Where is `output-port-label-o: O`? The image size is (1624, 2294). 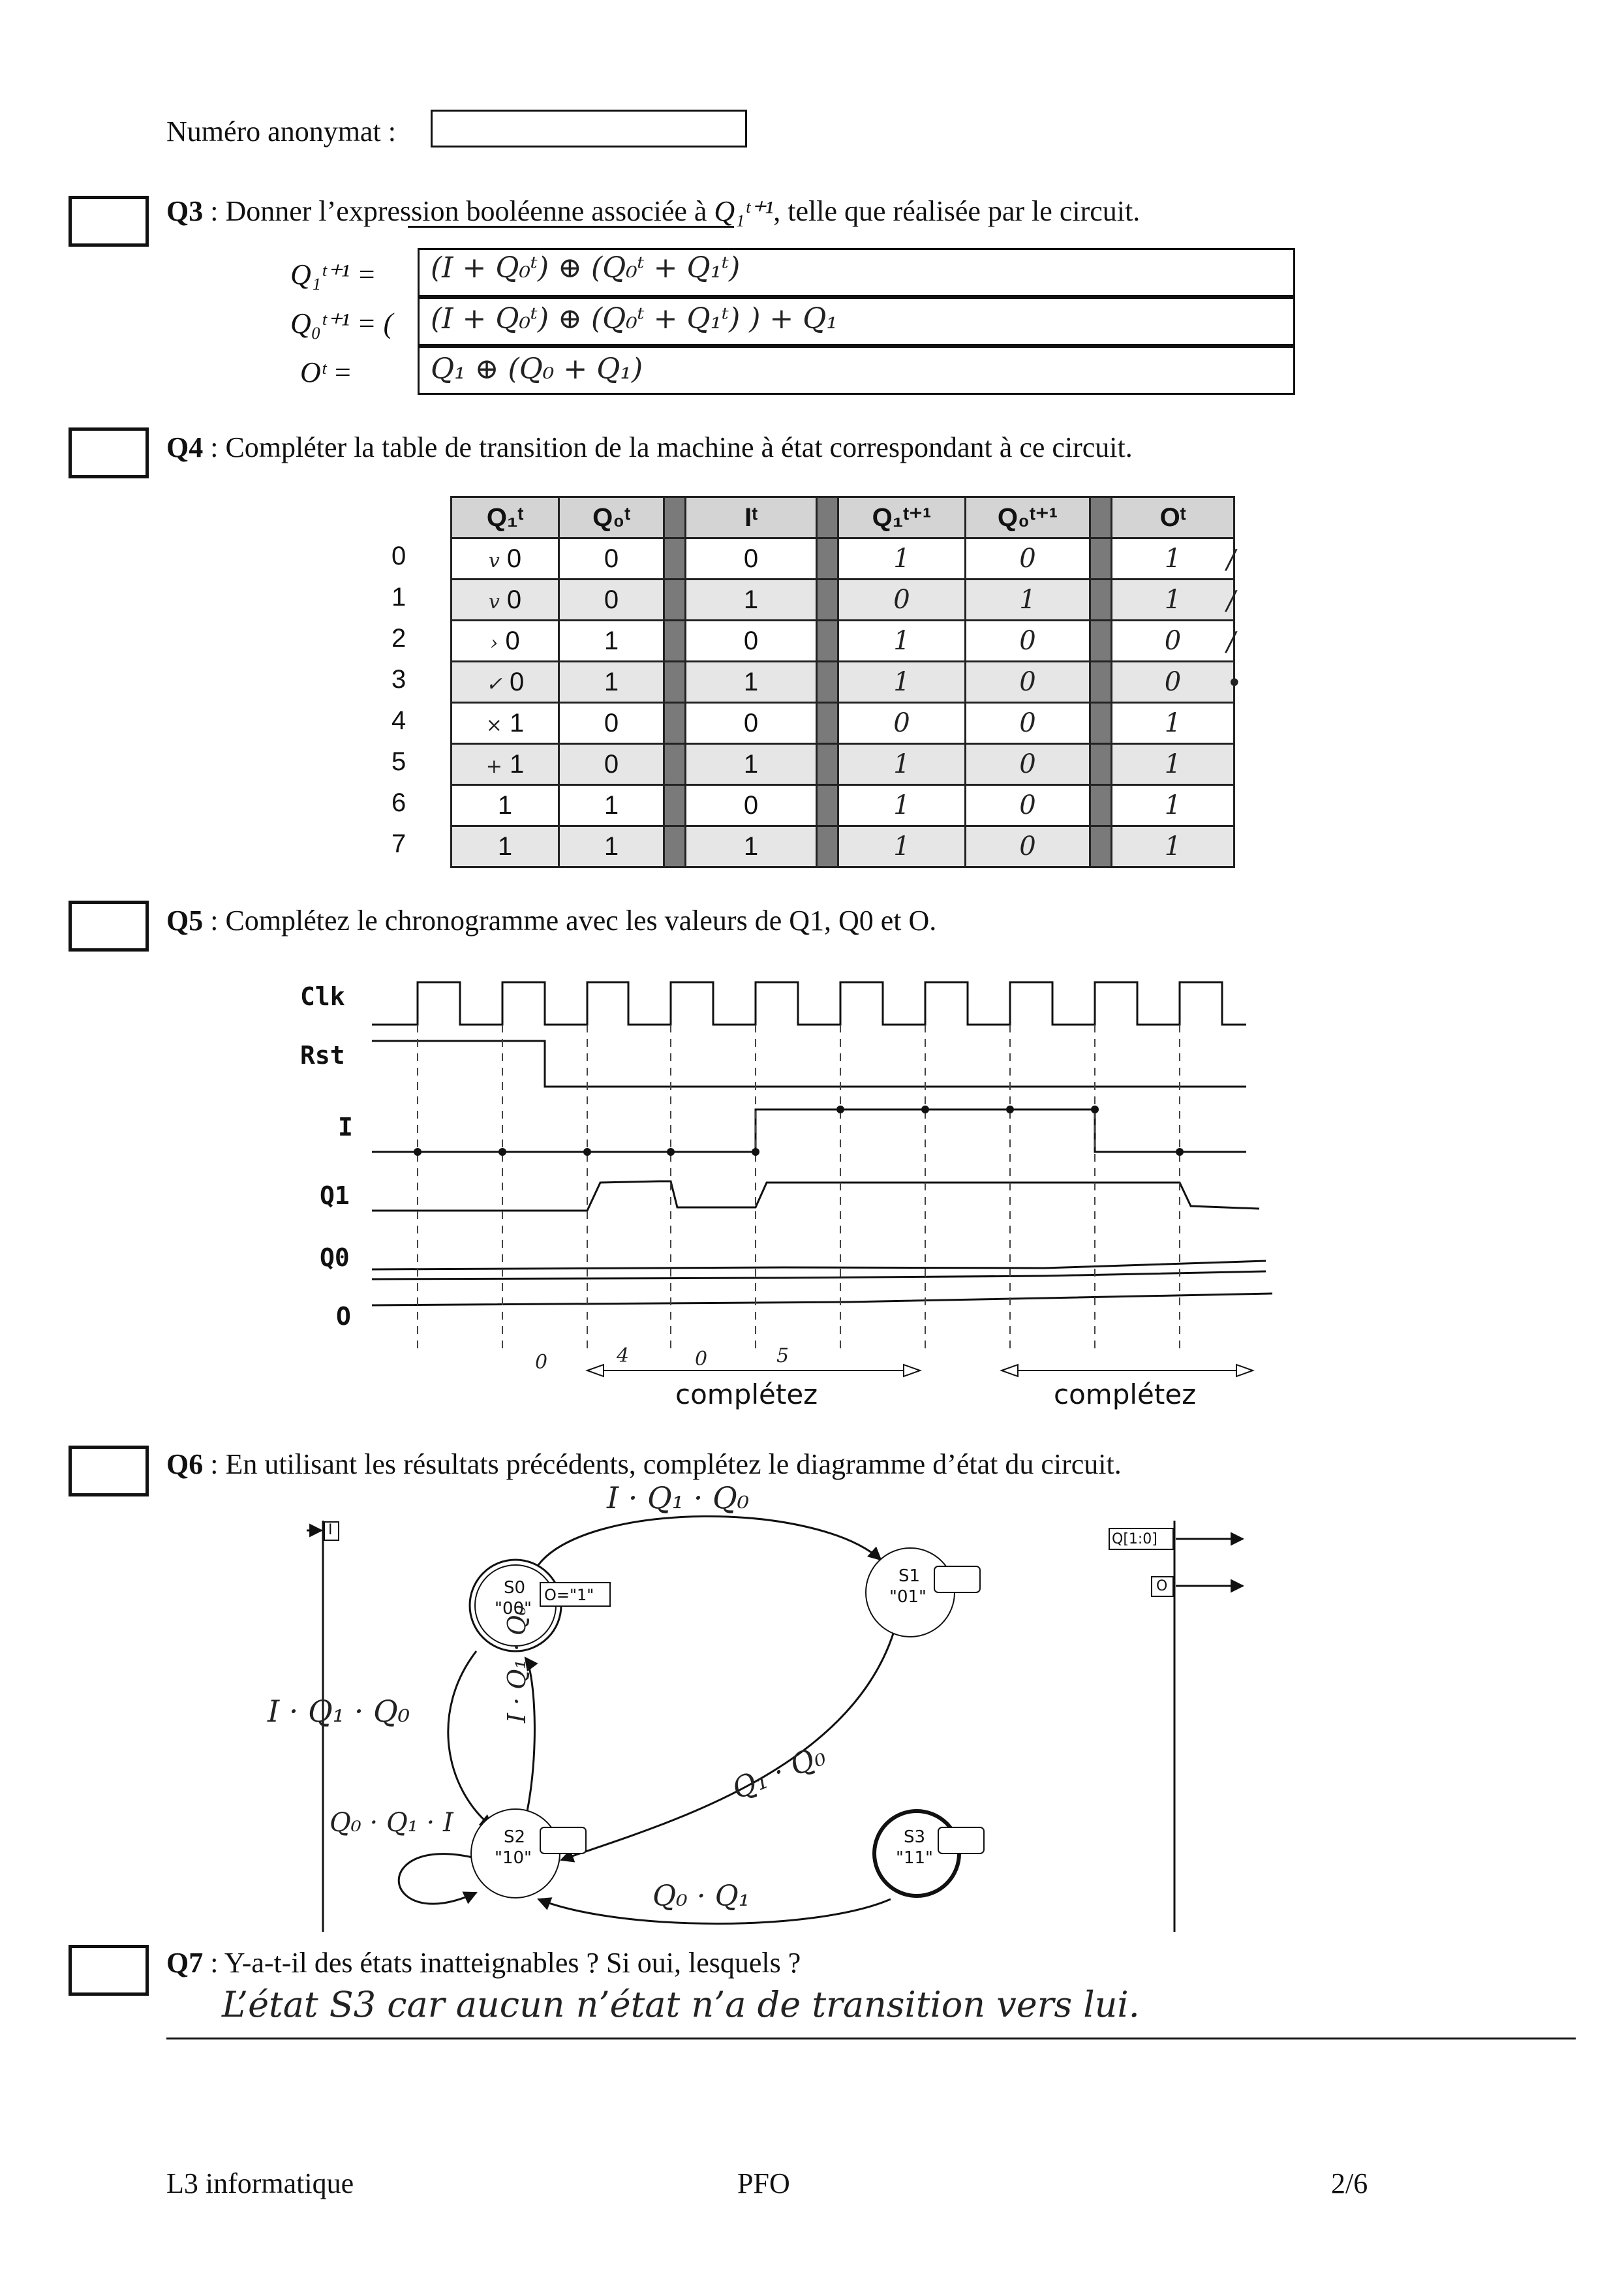
output-port-label-o: O is located at coordinates (1162, 1586).